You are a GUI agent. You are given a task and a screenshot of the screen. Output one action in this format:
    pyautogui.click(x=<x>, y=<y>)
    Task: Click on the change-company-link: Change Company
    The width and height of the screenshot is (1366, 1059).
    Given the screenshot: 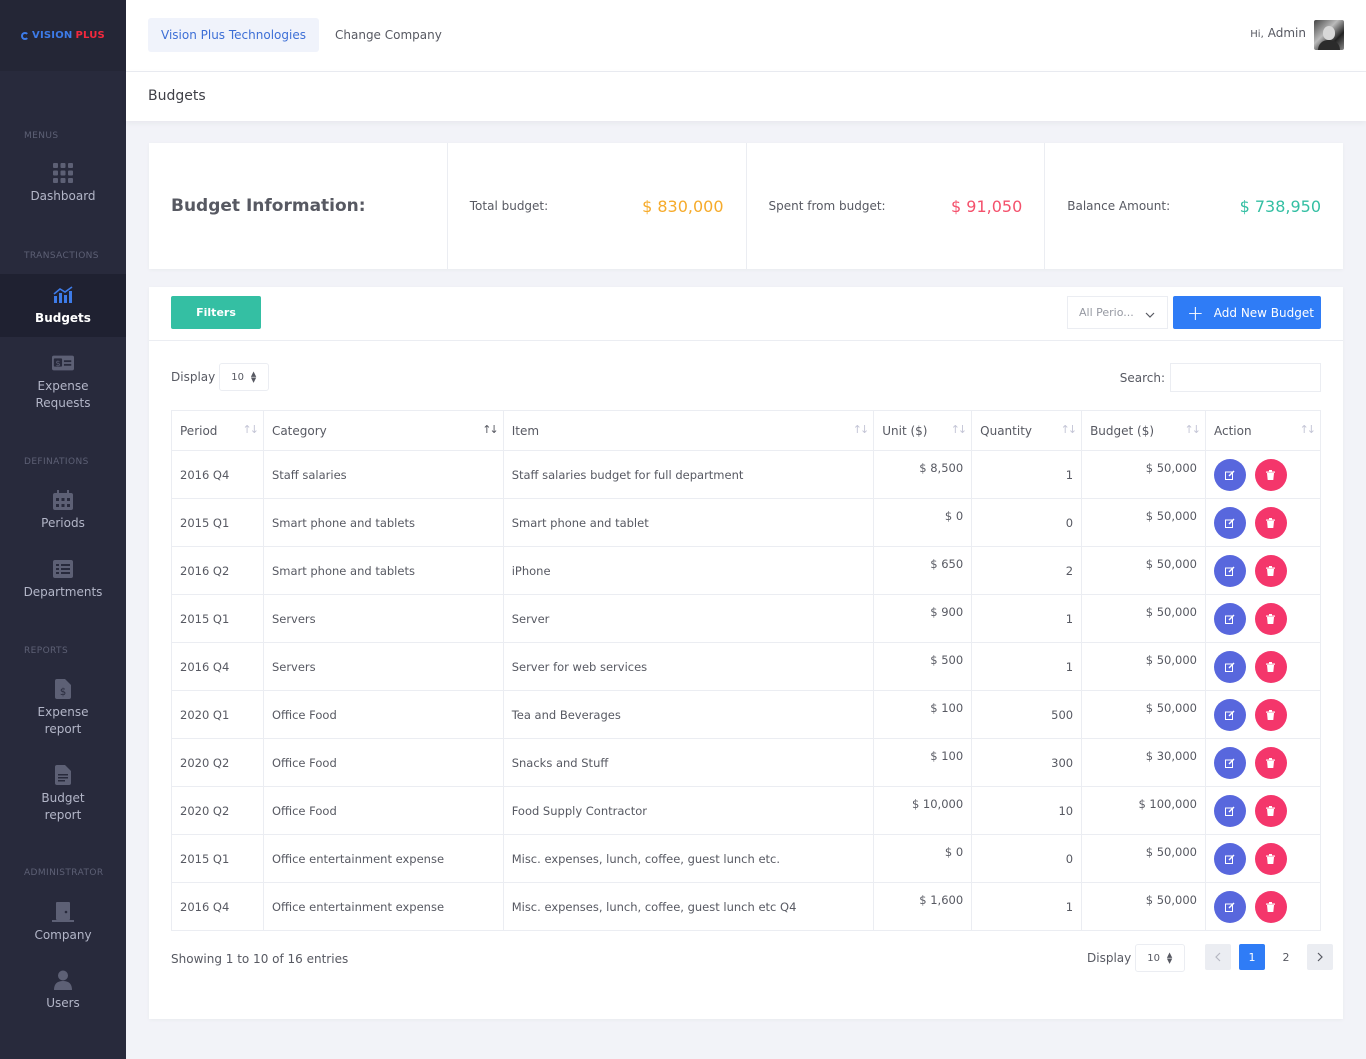 What is the action you would take?
    pyautogui.click(x=388, y=35)
    